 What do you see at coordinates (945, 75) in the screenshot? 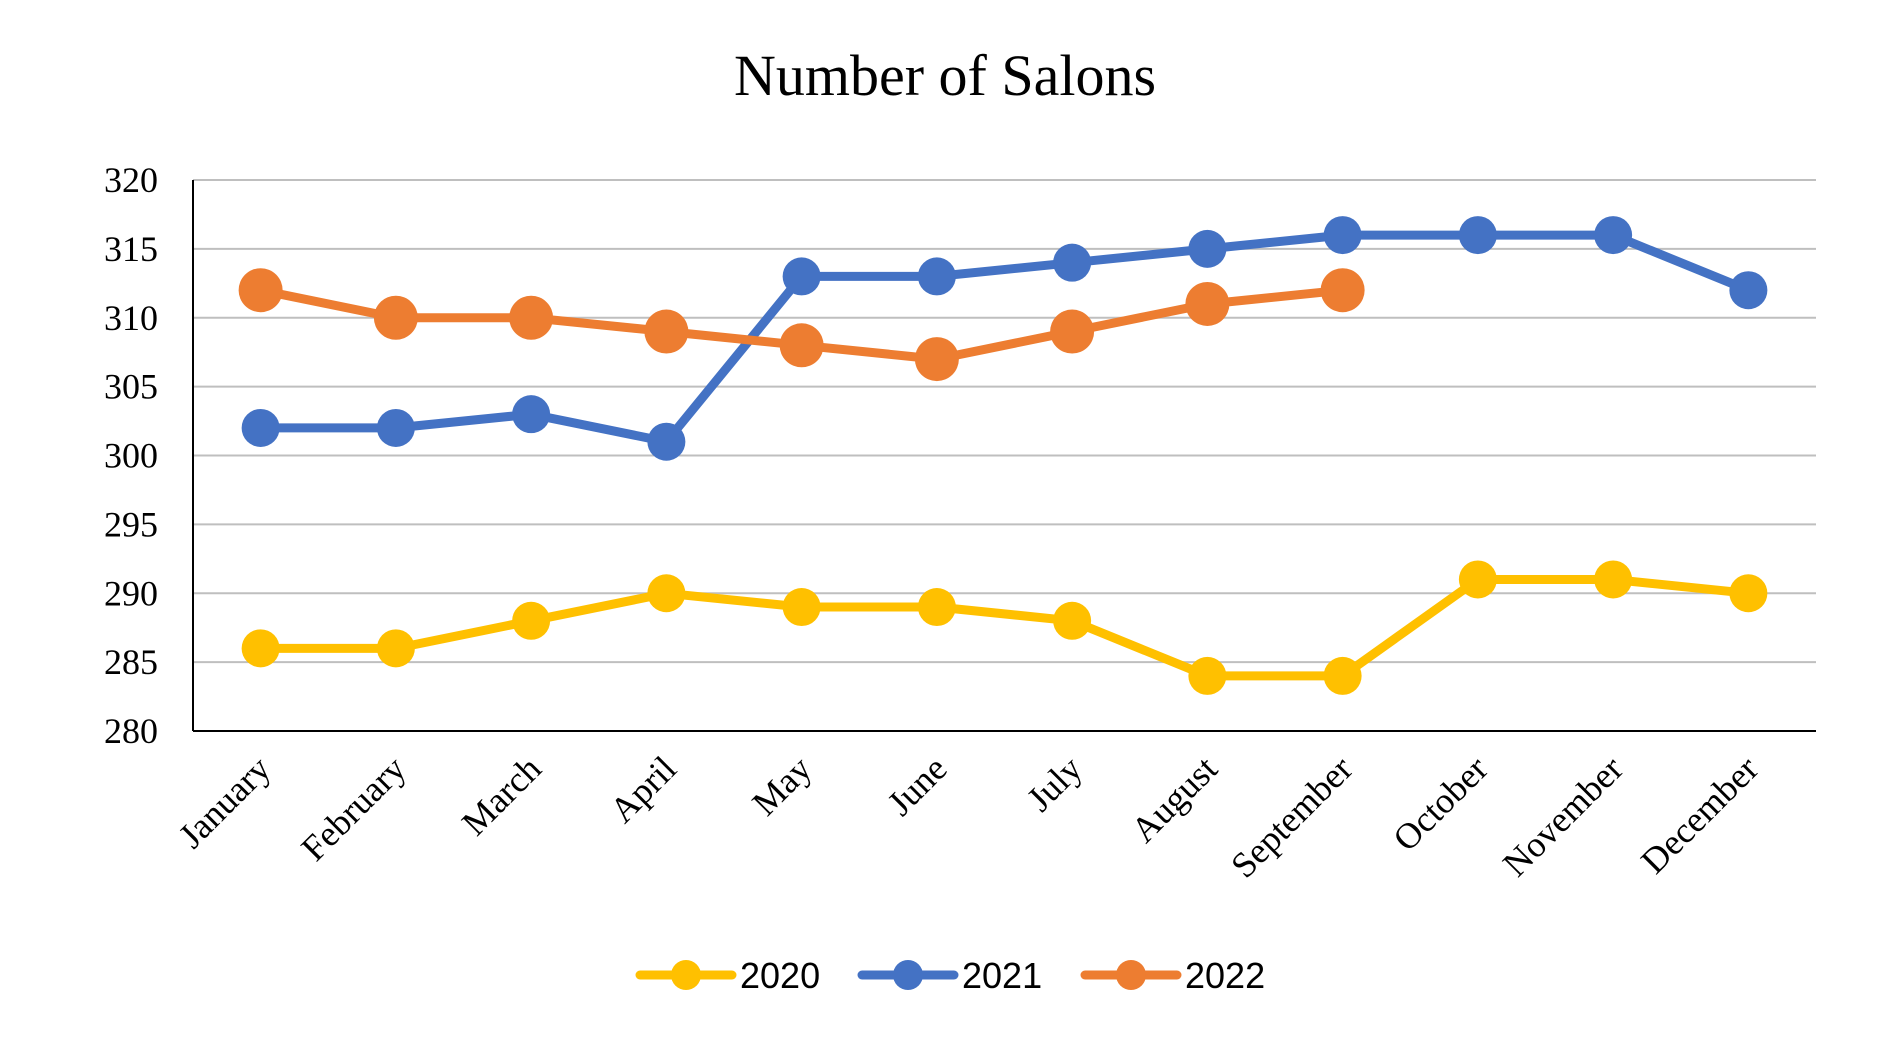
I see `chart-title: Number of Salons` at bounding box center [945, 75].